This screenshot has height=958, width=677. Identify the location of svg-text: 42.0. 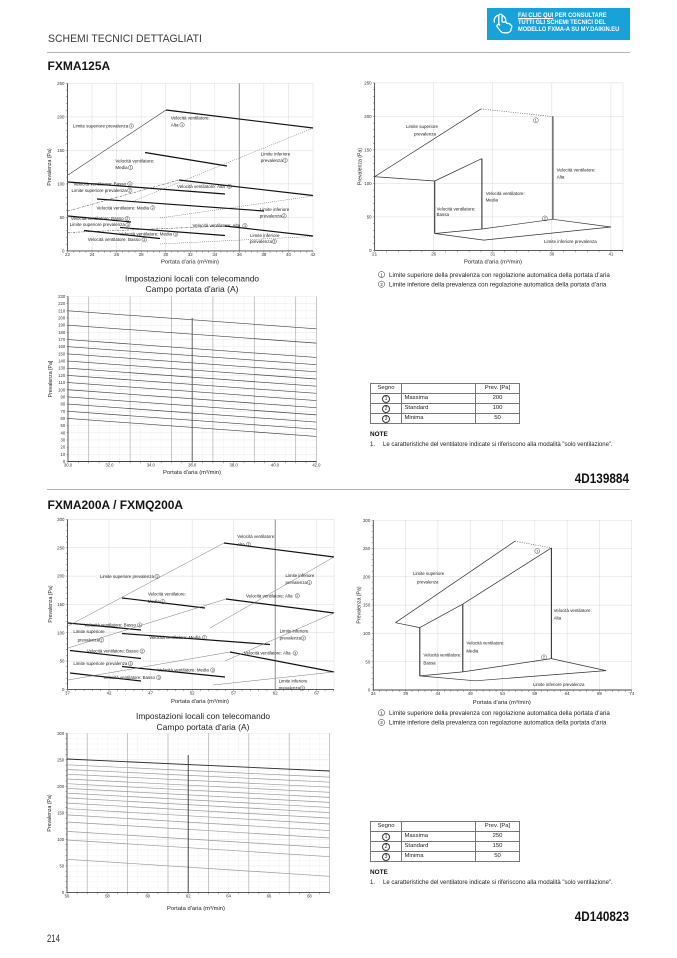
(316, 465).